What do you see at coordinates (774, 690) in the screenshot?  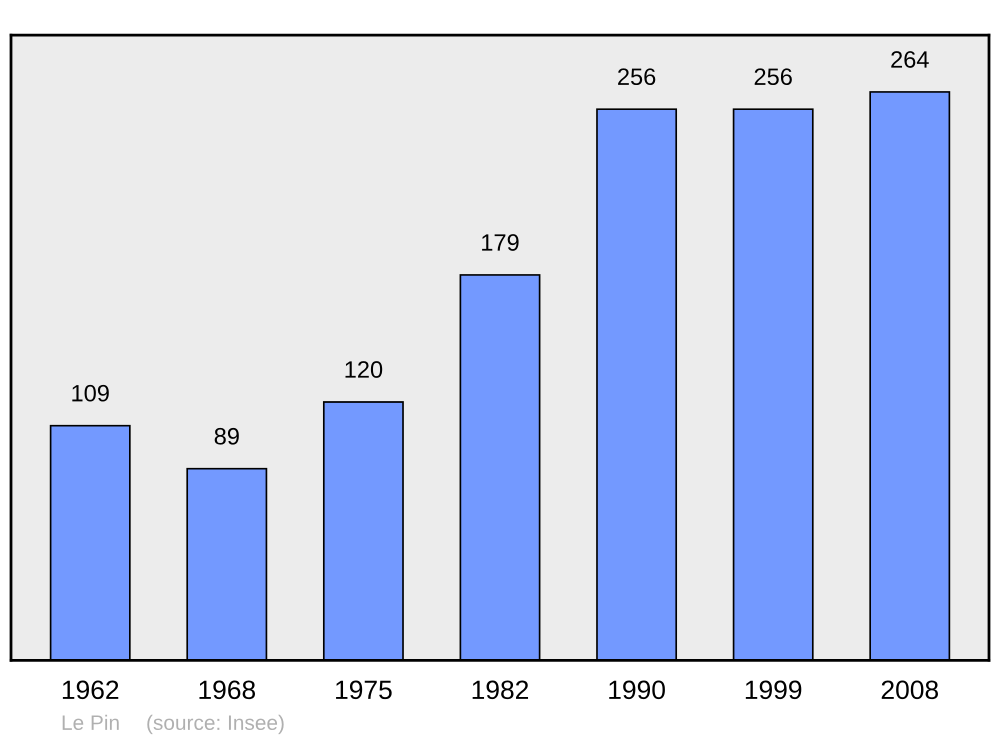 I see `x-tick-label: 1999` at bounding box center [774, 690].